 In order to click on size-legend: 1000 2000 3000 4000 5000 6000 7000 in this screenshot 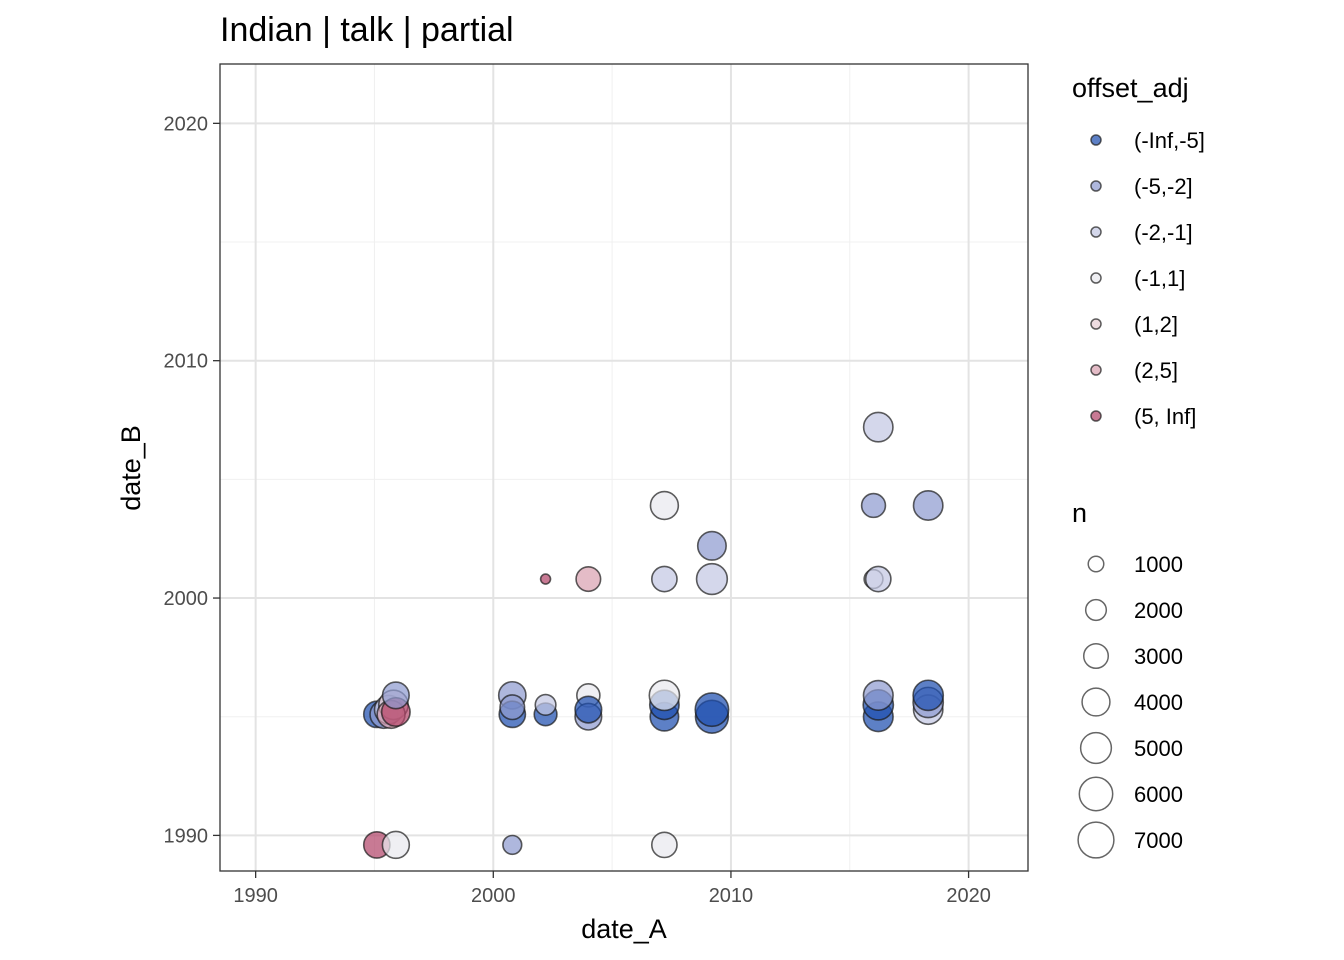, I will do `click(1130, 705)`.